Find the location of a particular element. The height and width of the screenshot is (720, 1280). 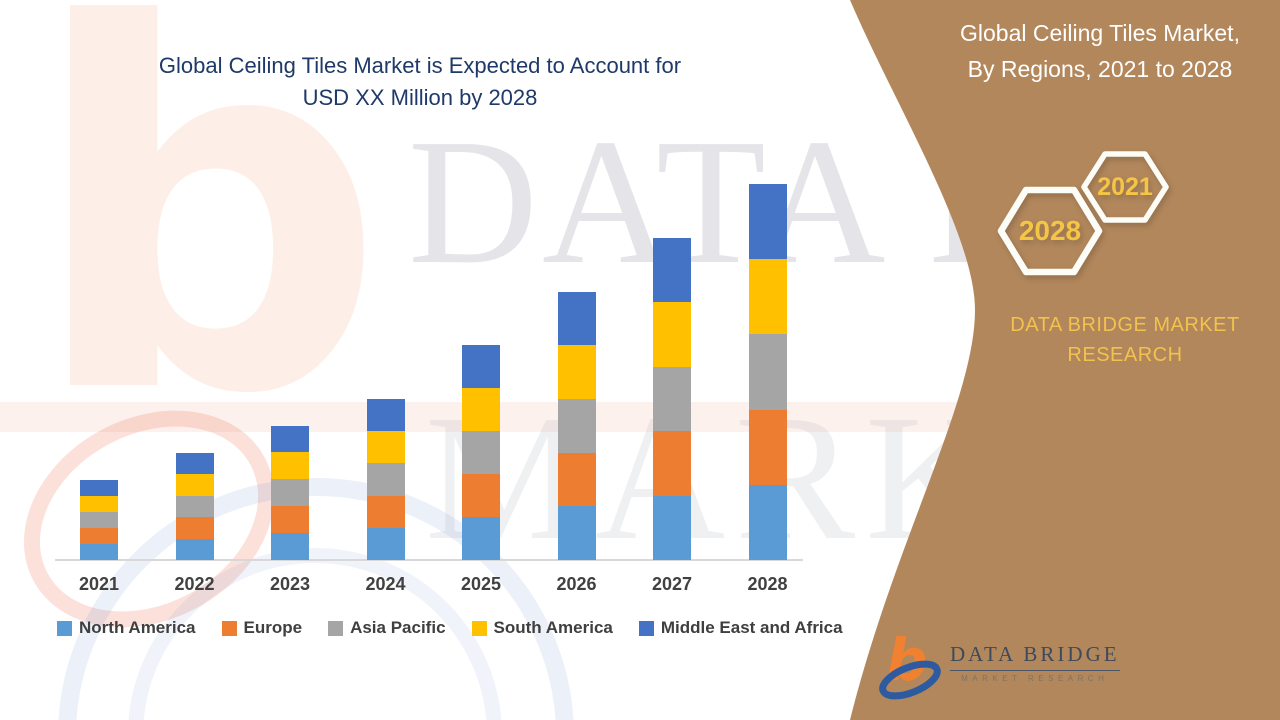

hexagon-badge-2021-label: 2021 is located at coordinates (1125, 186).